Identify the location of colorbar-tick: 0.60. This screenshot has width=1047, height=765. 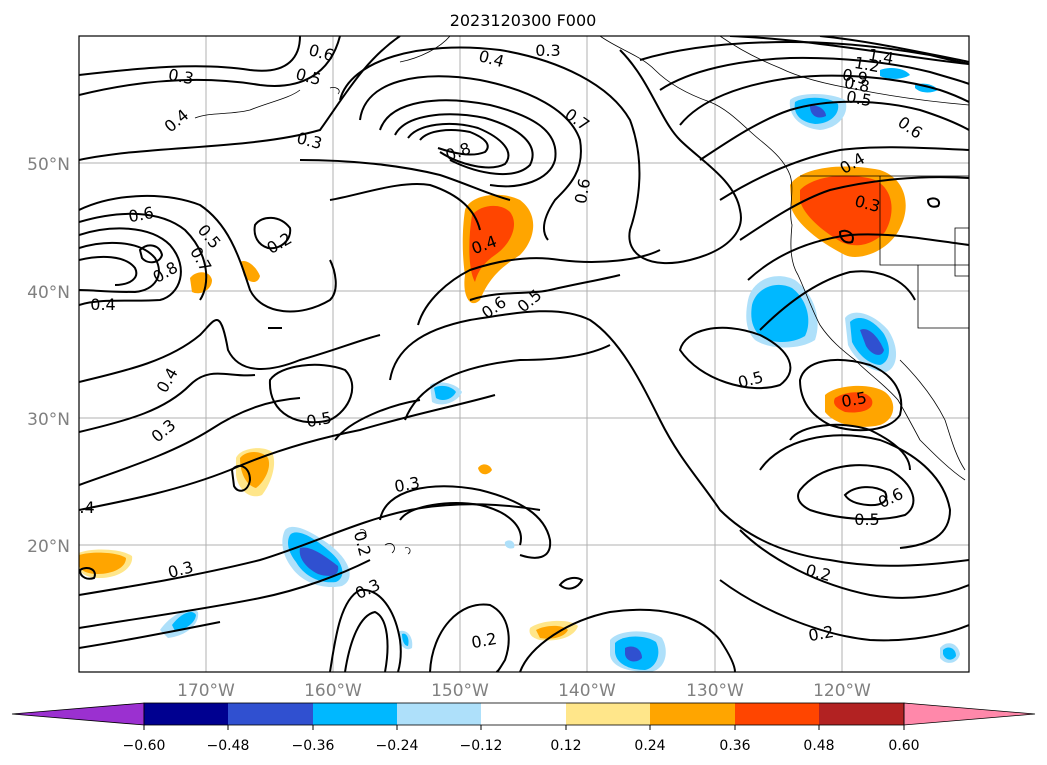
(903, 746).